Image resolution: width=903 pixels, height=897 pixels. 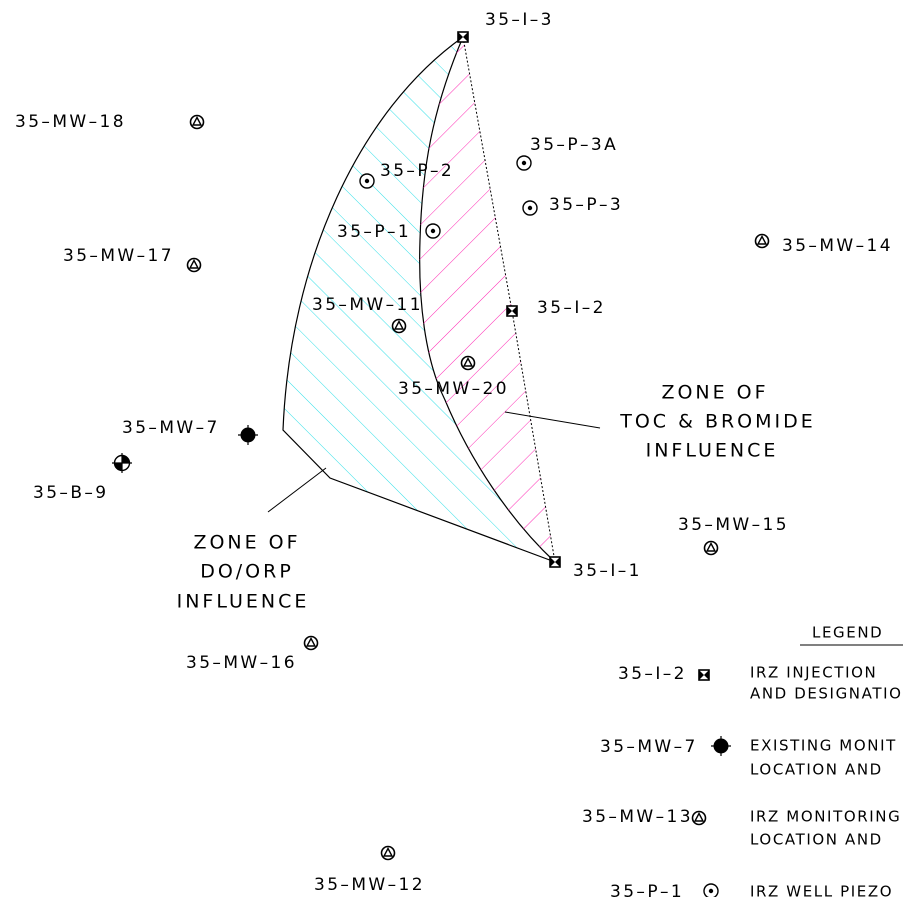 I want to click on legend-label: 35–MW–7, so click(x=649, y=747).